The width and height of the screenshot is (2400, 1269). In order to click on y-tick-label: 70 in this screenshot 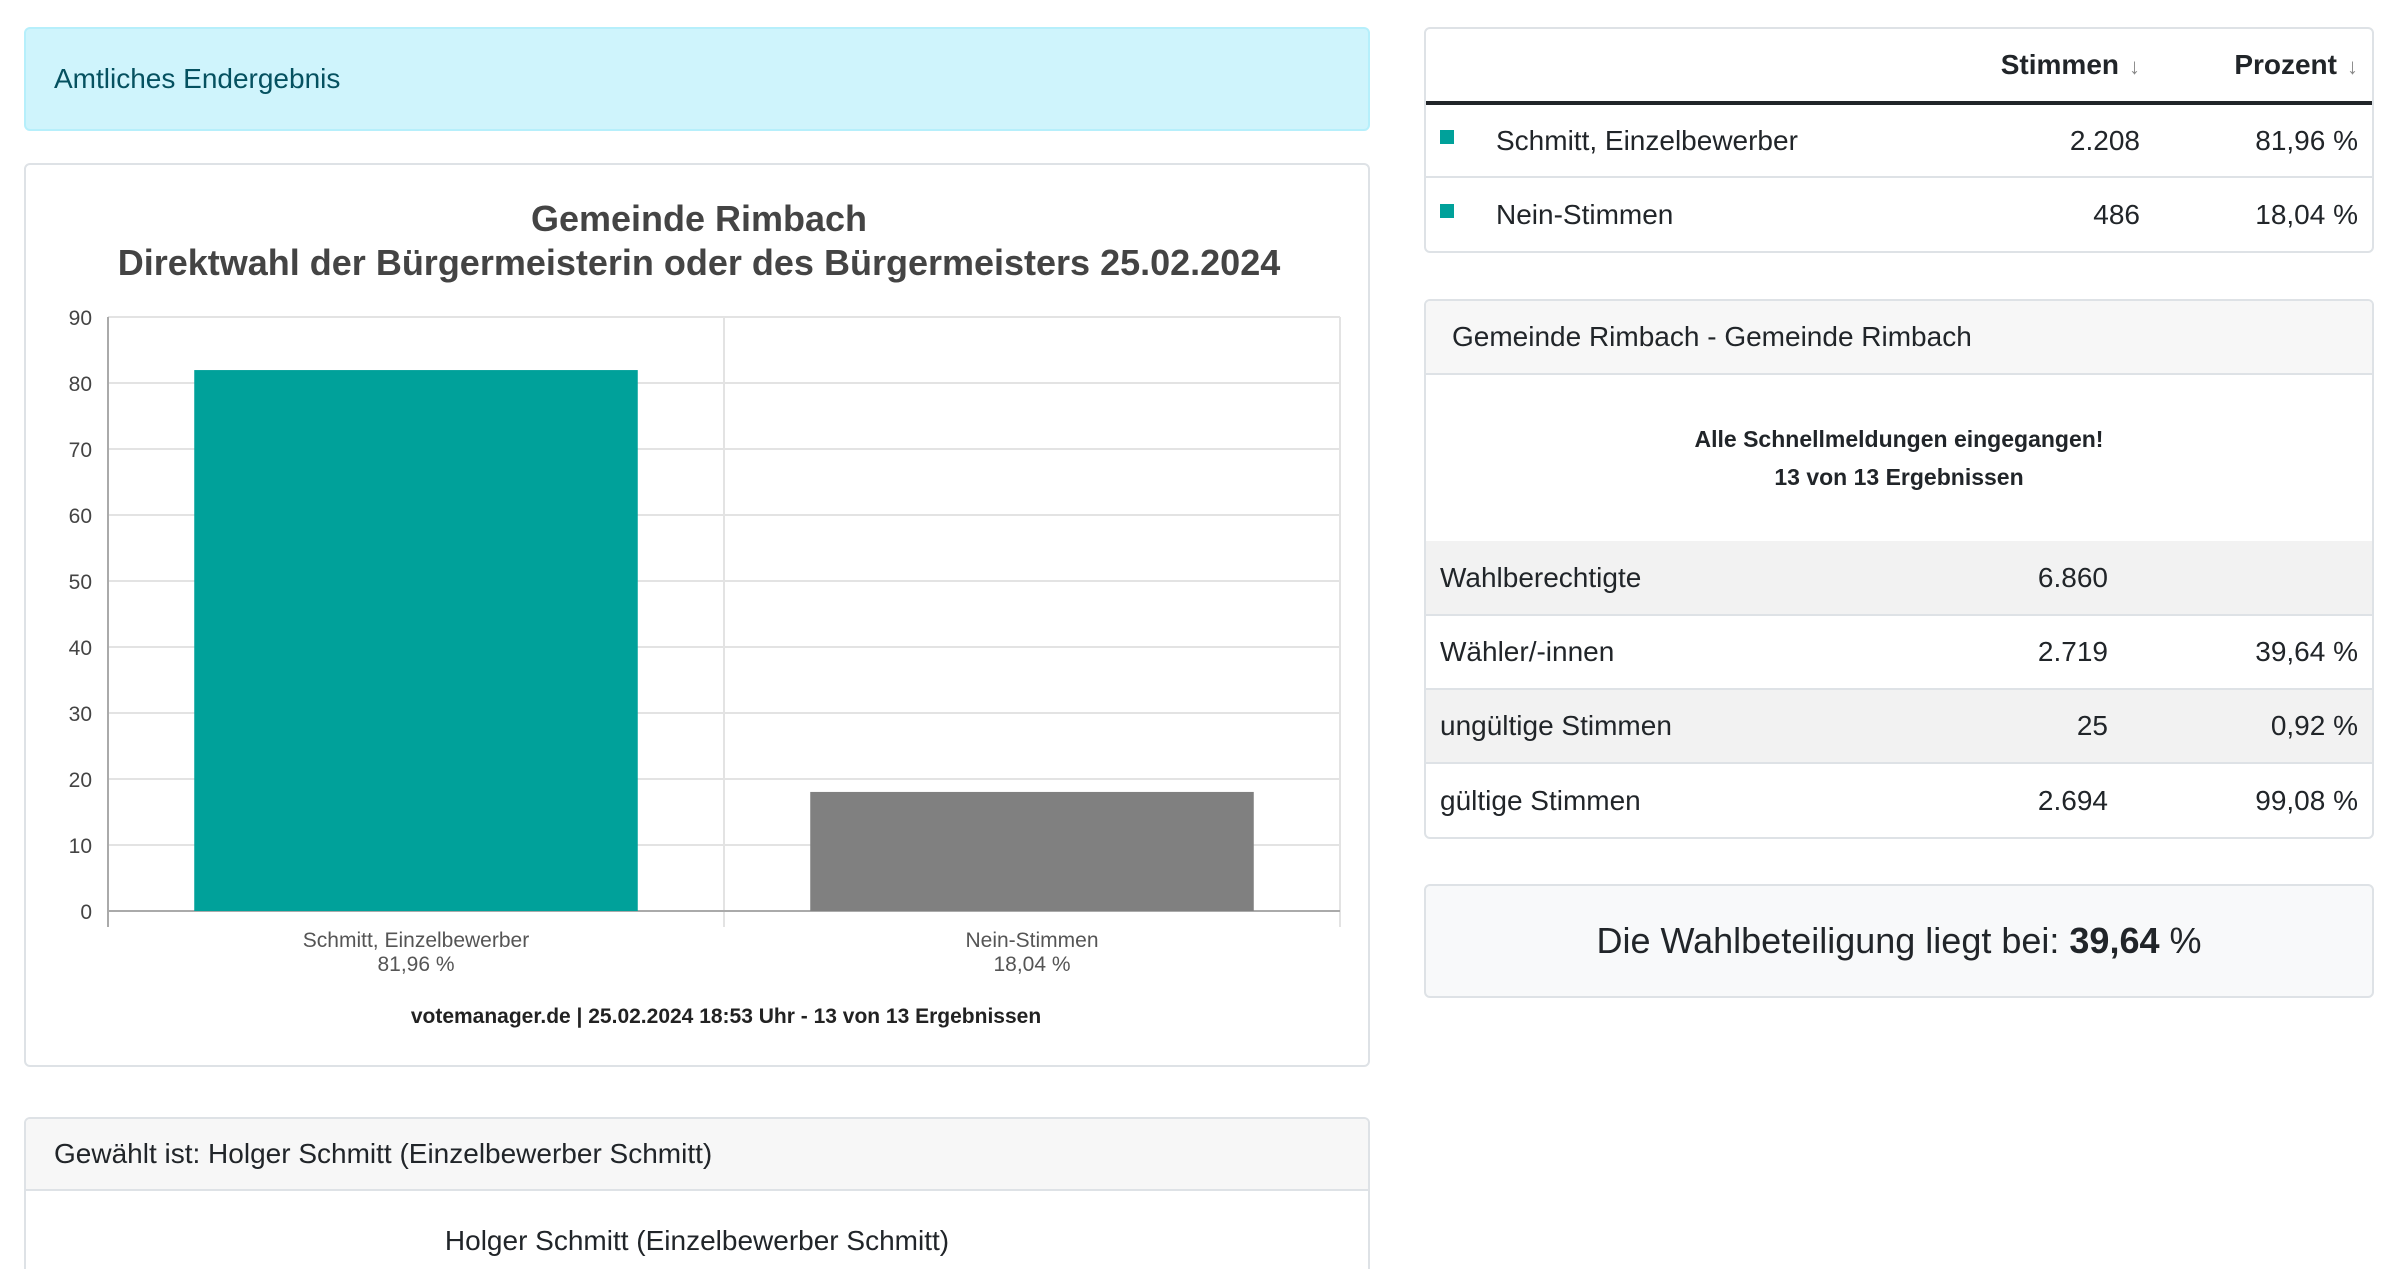, I will do `click(80, 450)`.